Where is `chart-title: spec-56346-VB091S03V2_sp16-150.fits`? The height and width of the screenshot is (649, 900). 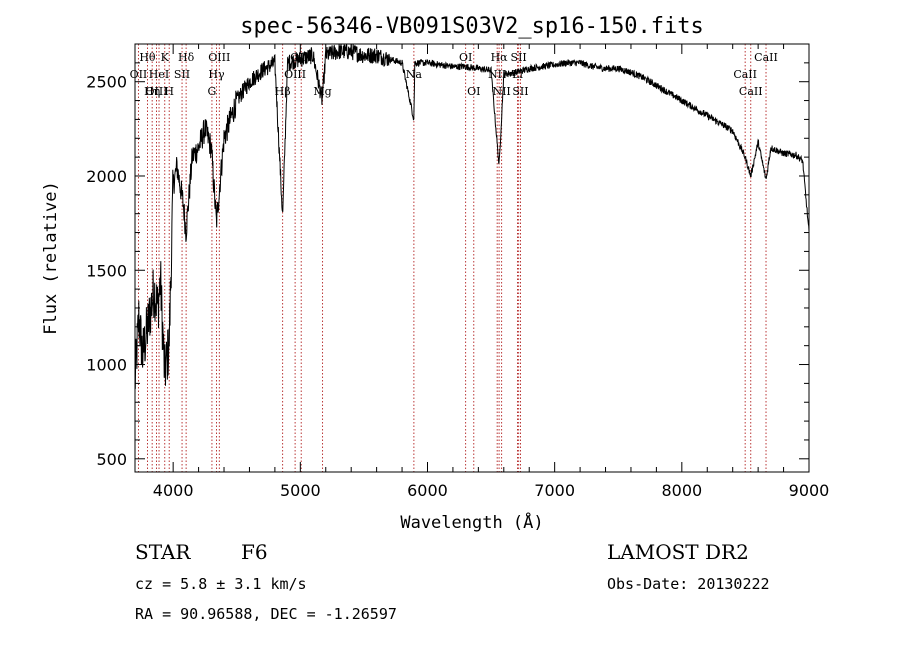 chart-title: spec-56346-VB091S03V2_sp16-150.fits is located at coordinates (472, 26).